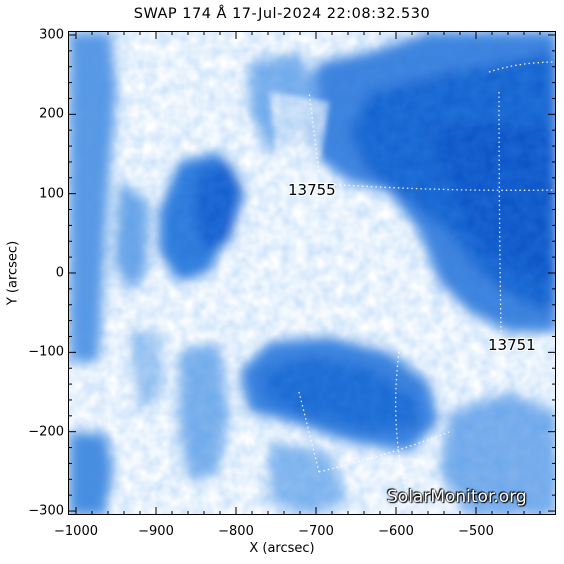 Image resolution: width=564 pixels, height=564 pixels. I want to click on watermark: SolarMonitor.org, so click(457, 497).